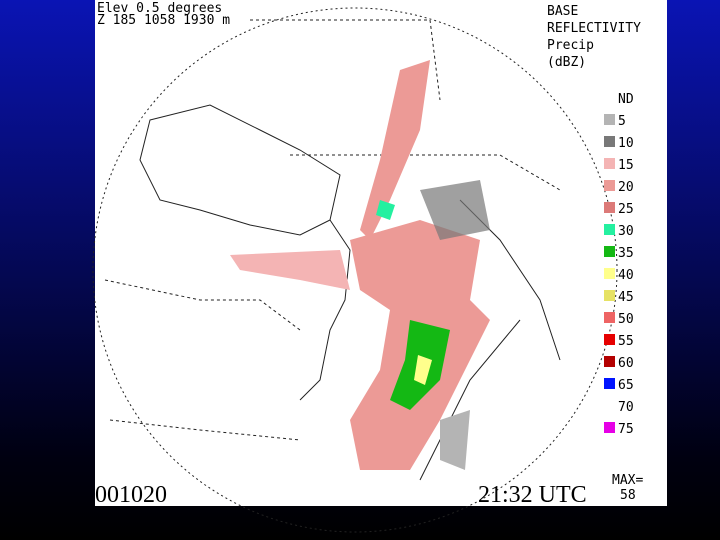  Describe the element at coordinates (627, 480) in the screenshot. I see `max-label: MAX=` at that location.